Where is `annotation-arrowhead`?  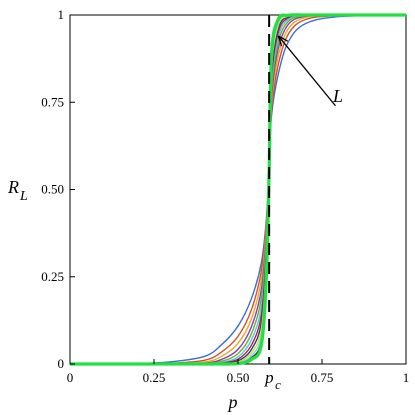 annotation-arrowhead is located at coordinates (283, 41).